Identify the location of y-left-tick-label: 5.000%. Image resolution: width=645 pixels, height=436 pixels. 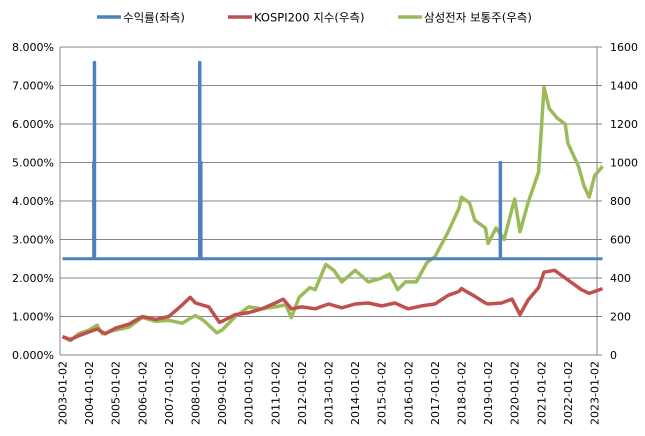
(33, 163).